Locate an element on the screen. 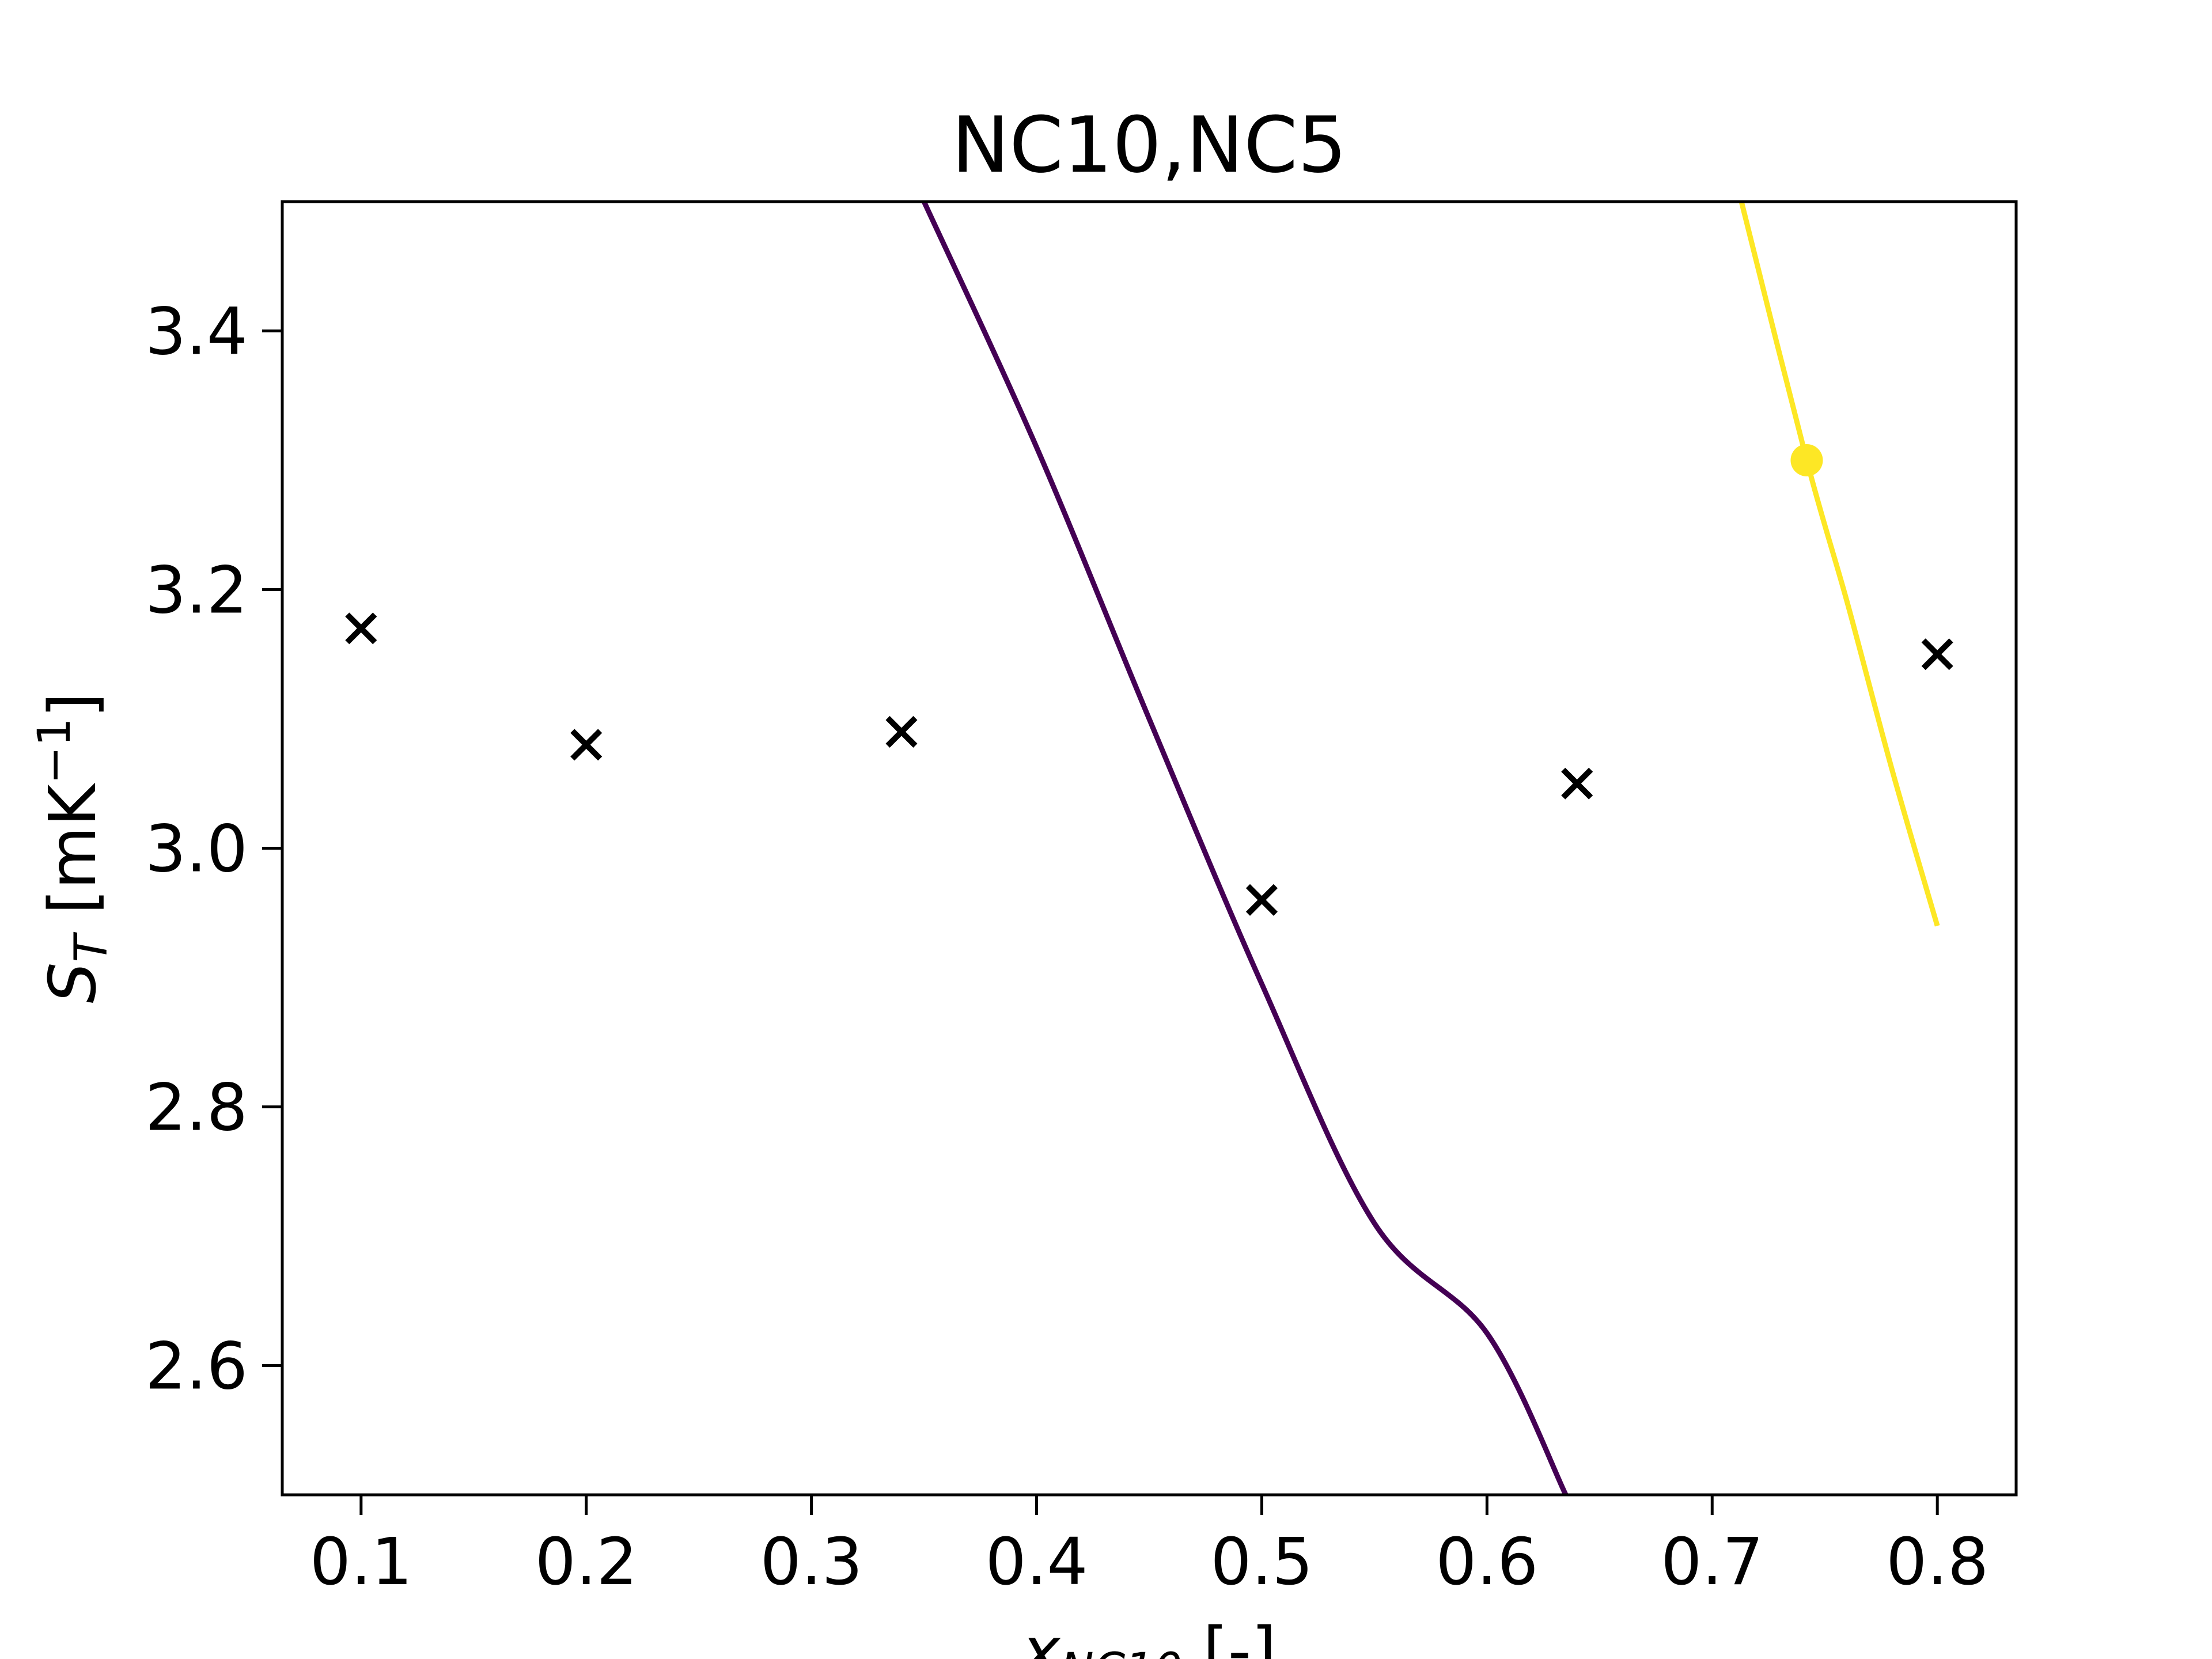  y-label-sup: −1 is located at coordinates (55, 751).